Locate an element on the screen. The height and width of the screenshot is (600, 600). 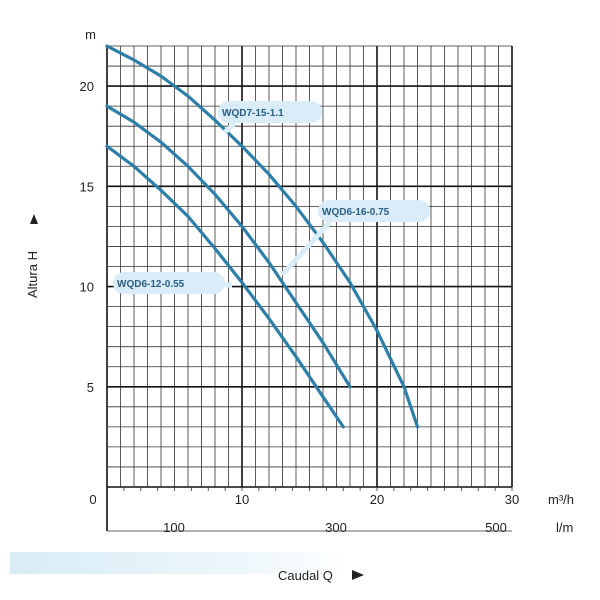
x-tick-label: 10 is located at coordinates (242, 499).